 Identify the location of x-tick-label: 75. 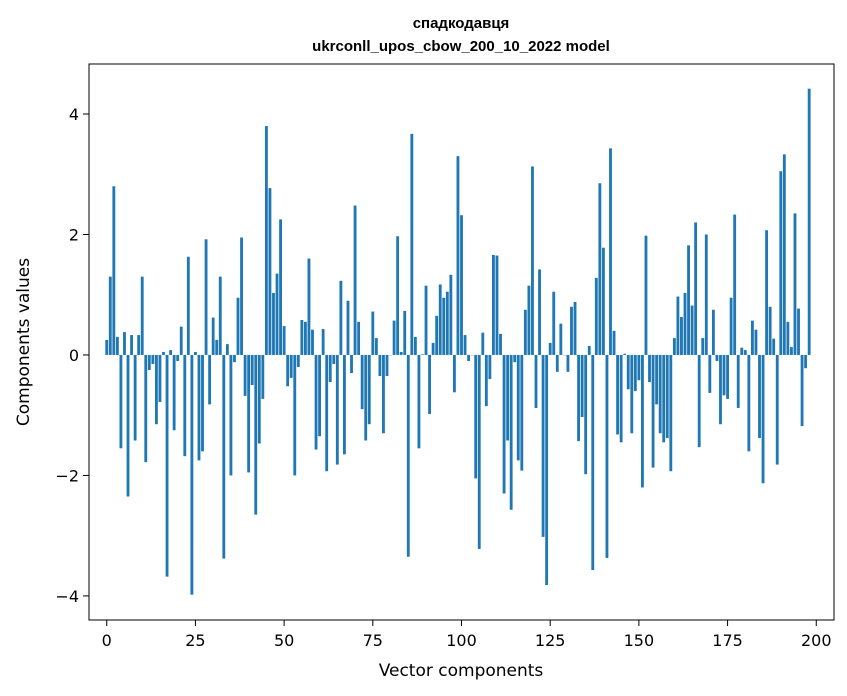
(373, 640).